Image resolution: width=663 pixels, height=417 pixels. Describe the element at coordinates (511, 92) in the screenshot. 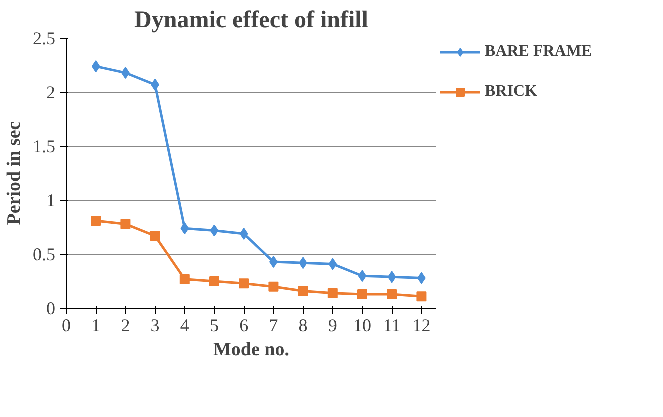

I see `legend-label: BRICK` at that location.